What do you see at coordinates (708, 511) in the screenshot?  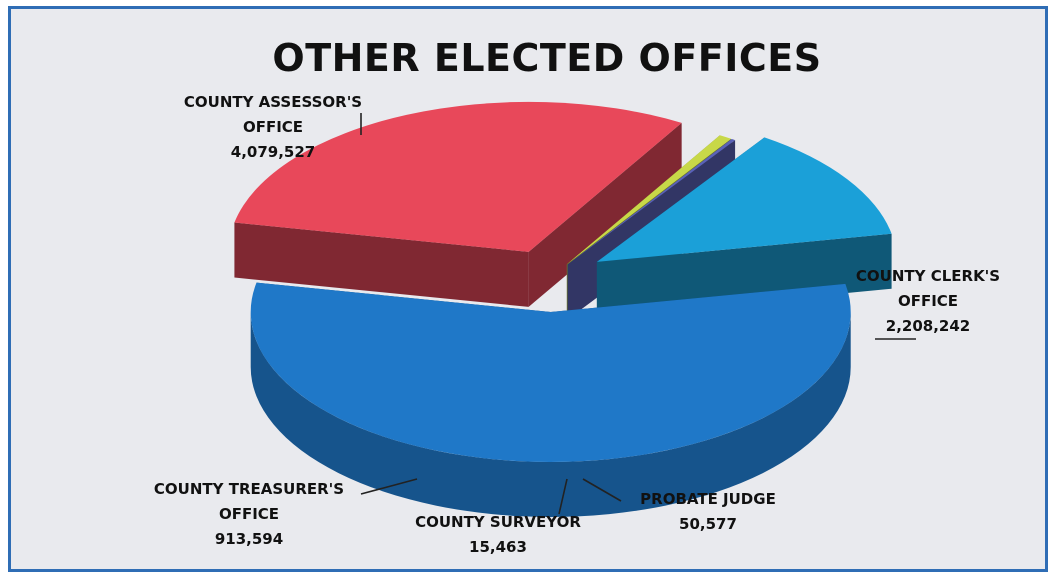 I see `slice-label: PROBATE JUDGE 50,577` at bounding box center [708, 511].